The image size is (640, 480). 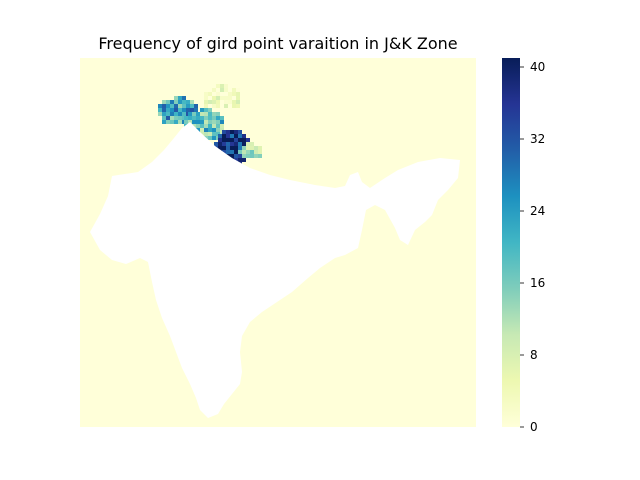 What do you see at coordinates (537, 211) in the screenshot?
I see `colorbar-tick-label: 24` at bounding box center [537, 211].